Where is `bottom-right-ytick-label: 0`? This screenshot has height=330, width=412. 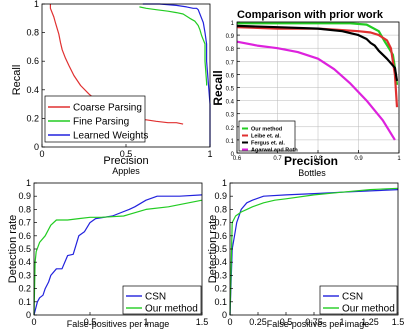 bottom-right-ytick-label: 0 is located at coordinates (224, 315).